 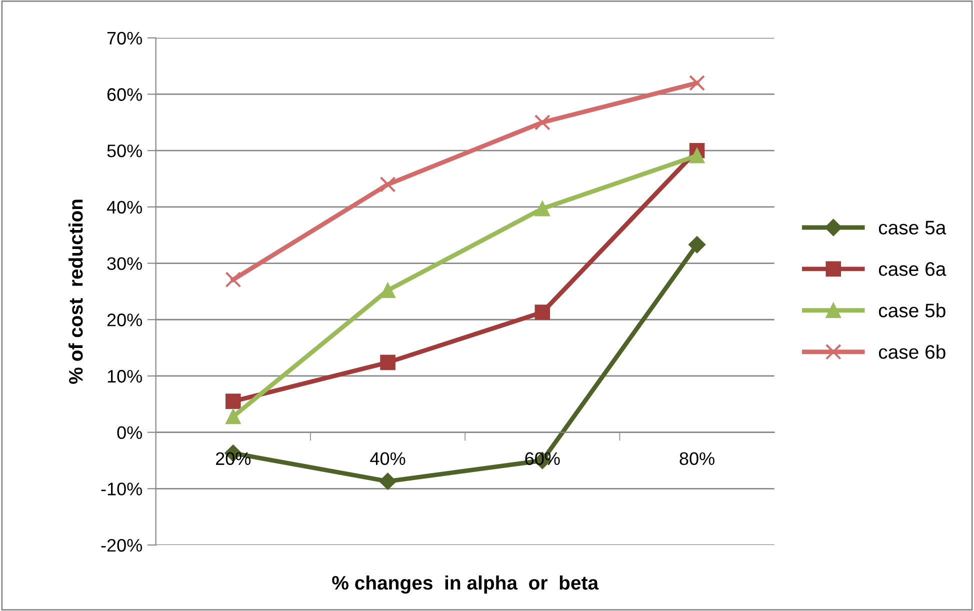 What do you see at coordinates (124, 151) in the screenshot?
I see `y-tick-label: 50%` at bounding box center [124, 151].